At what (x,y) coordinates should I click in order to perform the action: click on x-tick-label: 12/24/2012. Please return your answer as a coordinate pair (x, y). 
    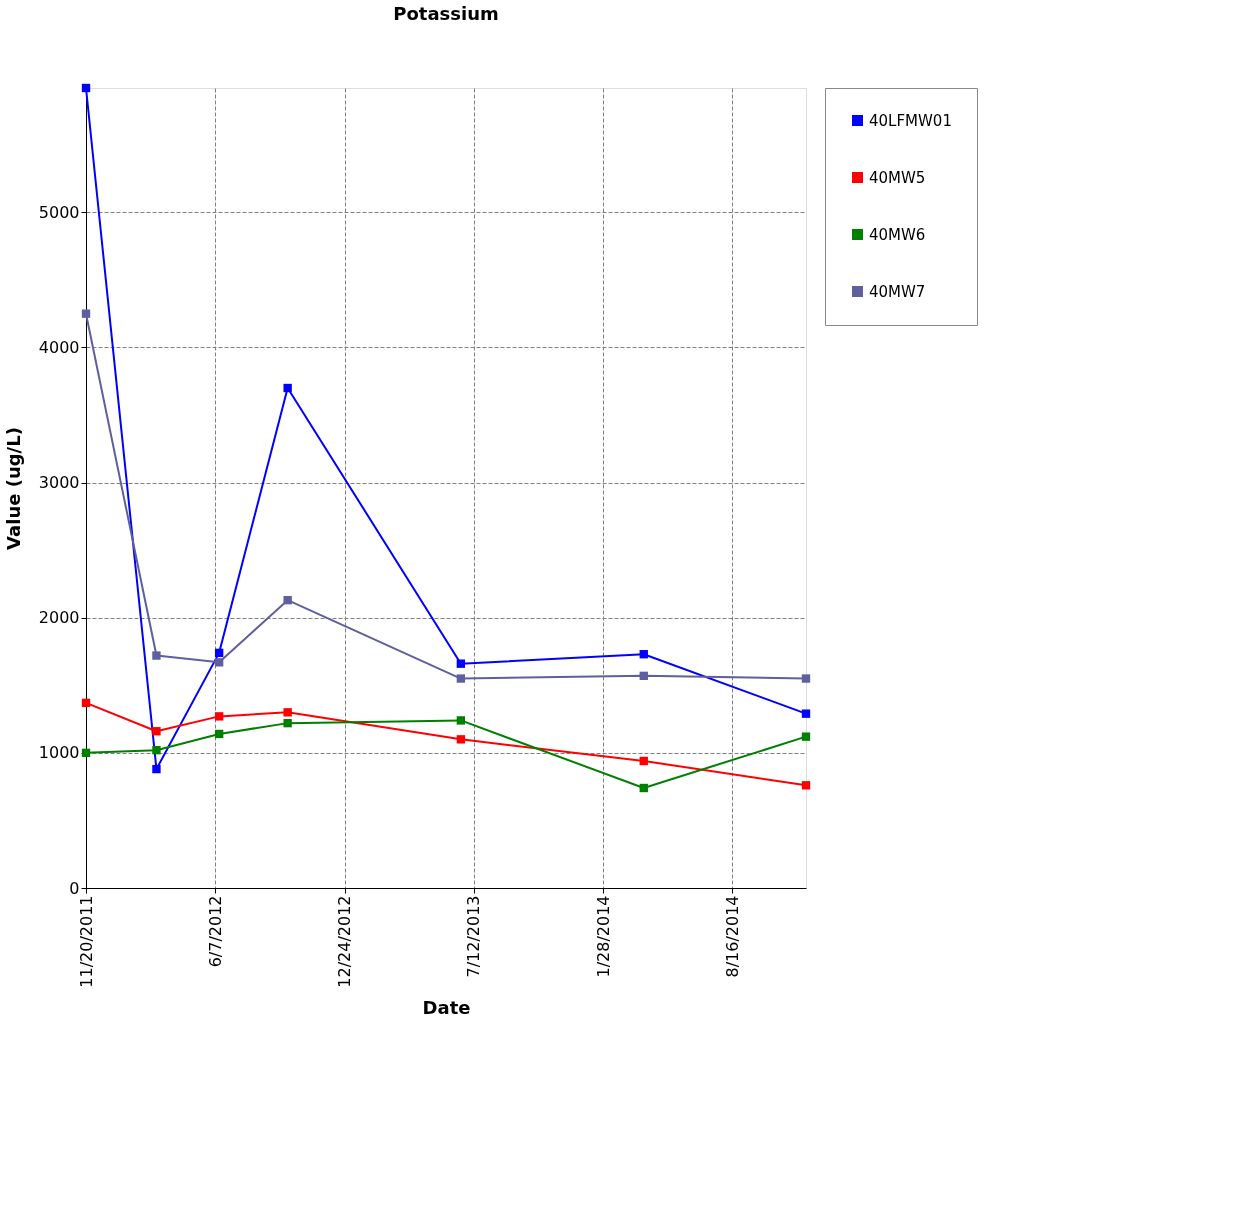
    Looking at the image, I should click on (345, 941).